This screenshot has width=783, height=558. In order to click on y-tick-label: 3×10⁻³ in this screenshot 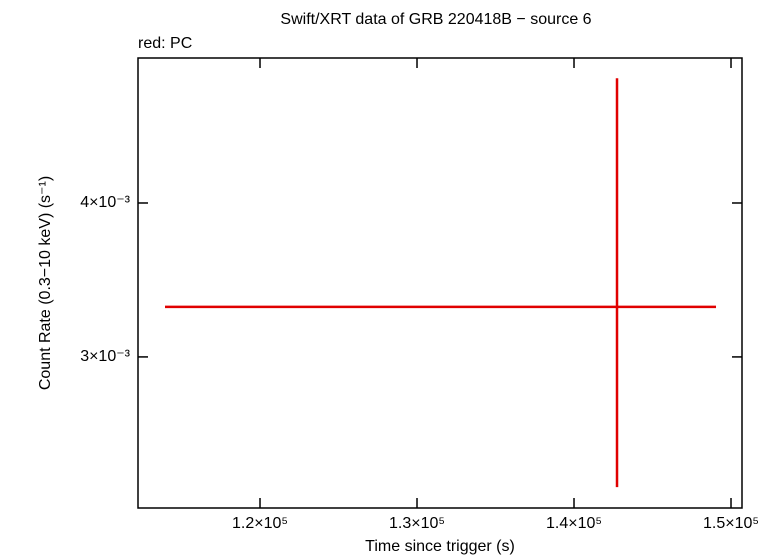, I will do `click(105, 356)`.